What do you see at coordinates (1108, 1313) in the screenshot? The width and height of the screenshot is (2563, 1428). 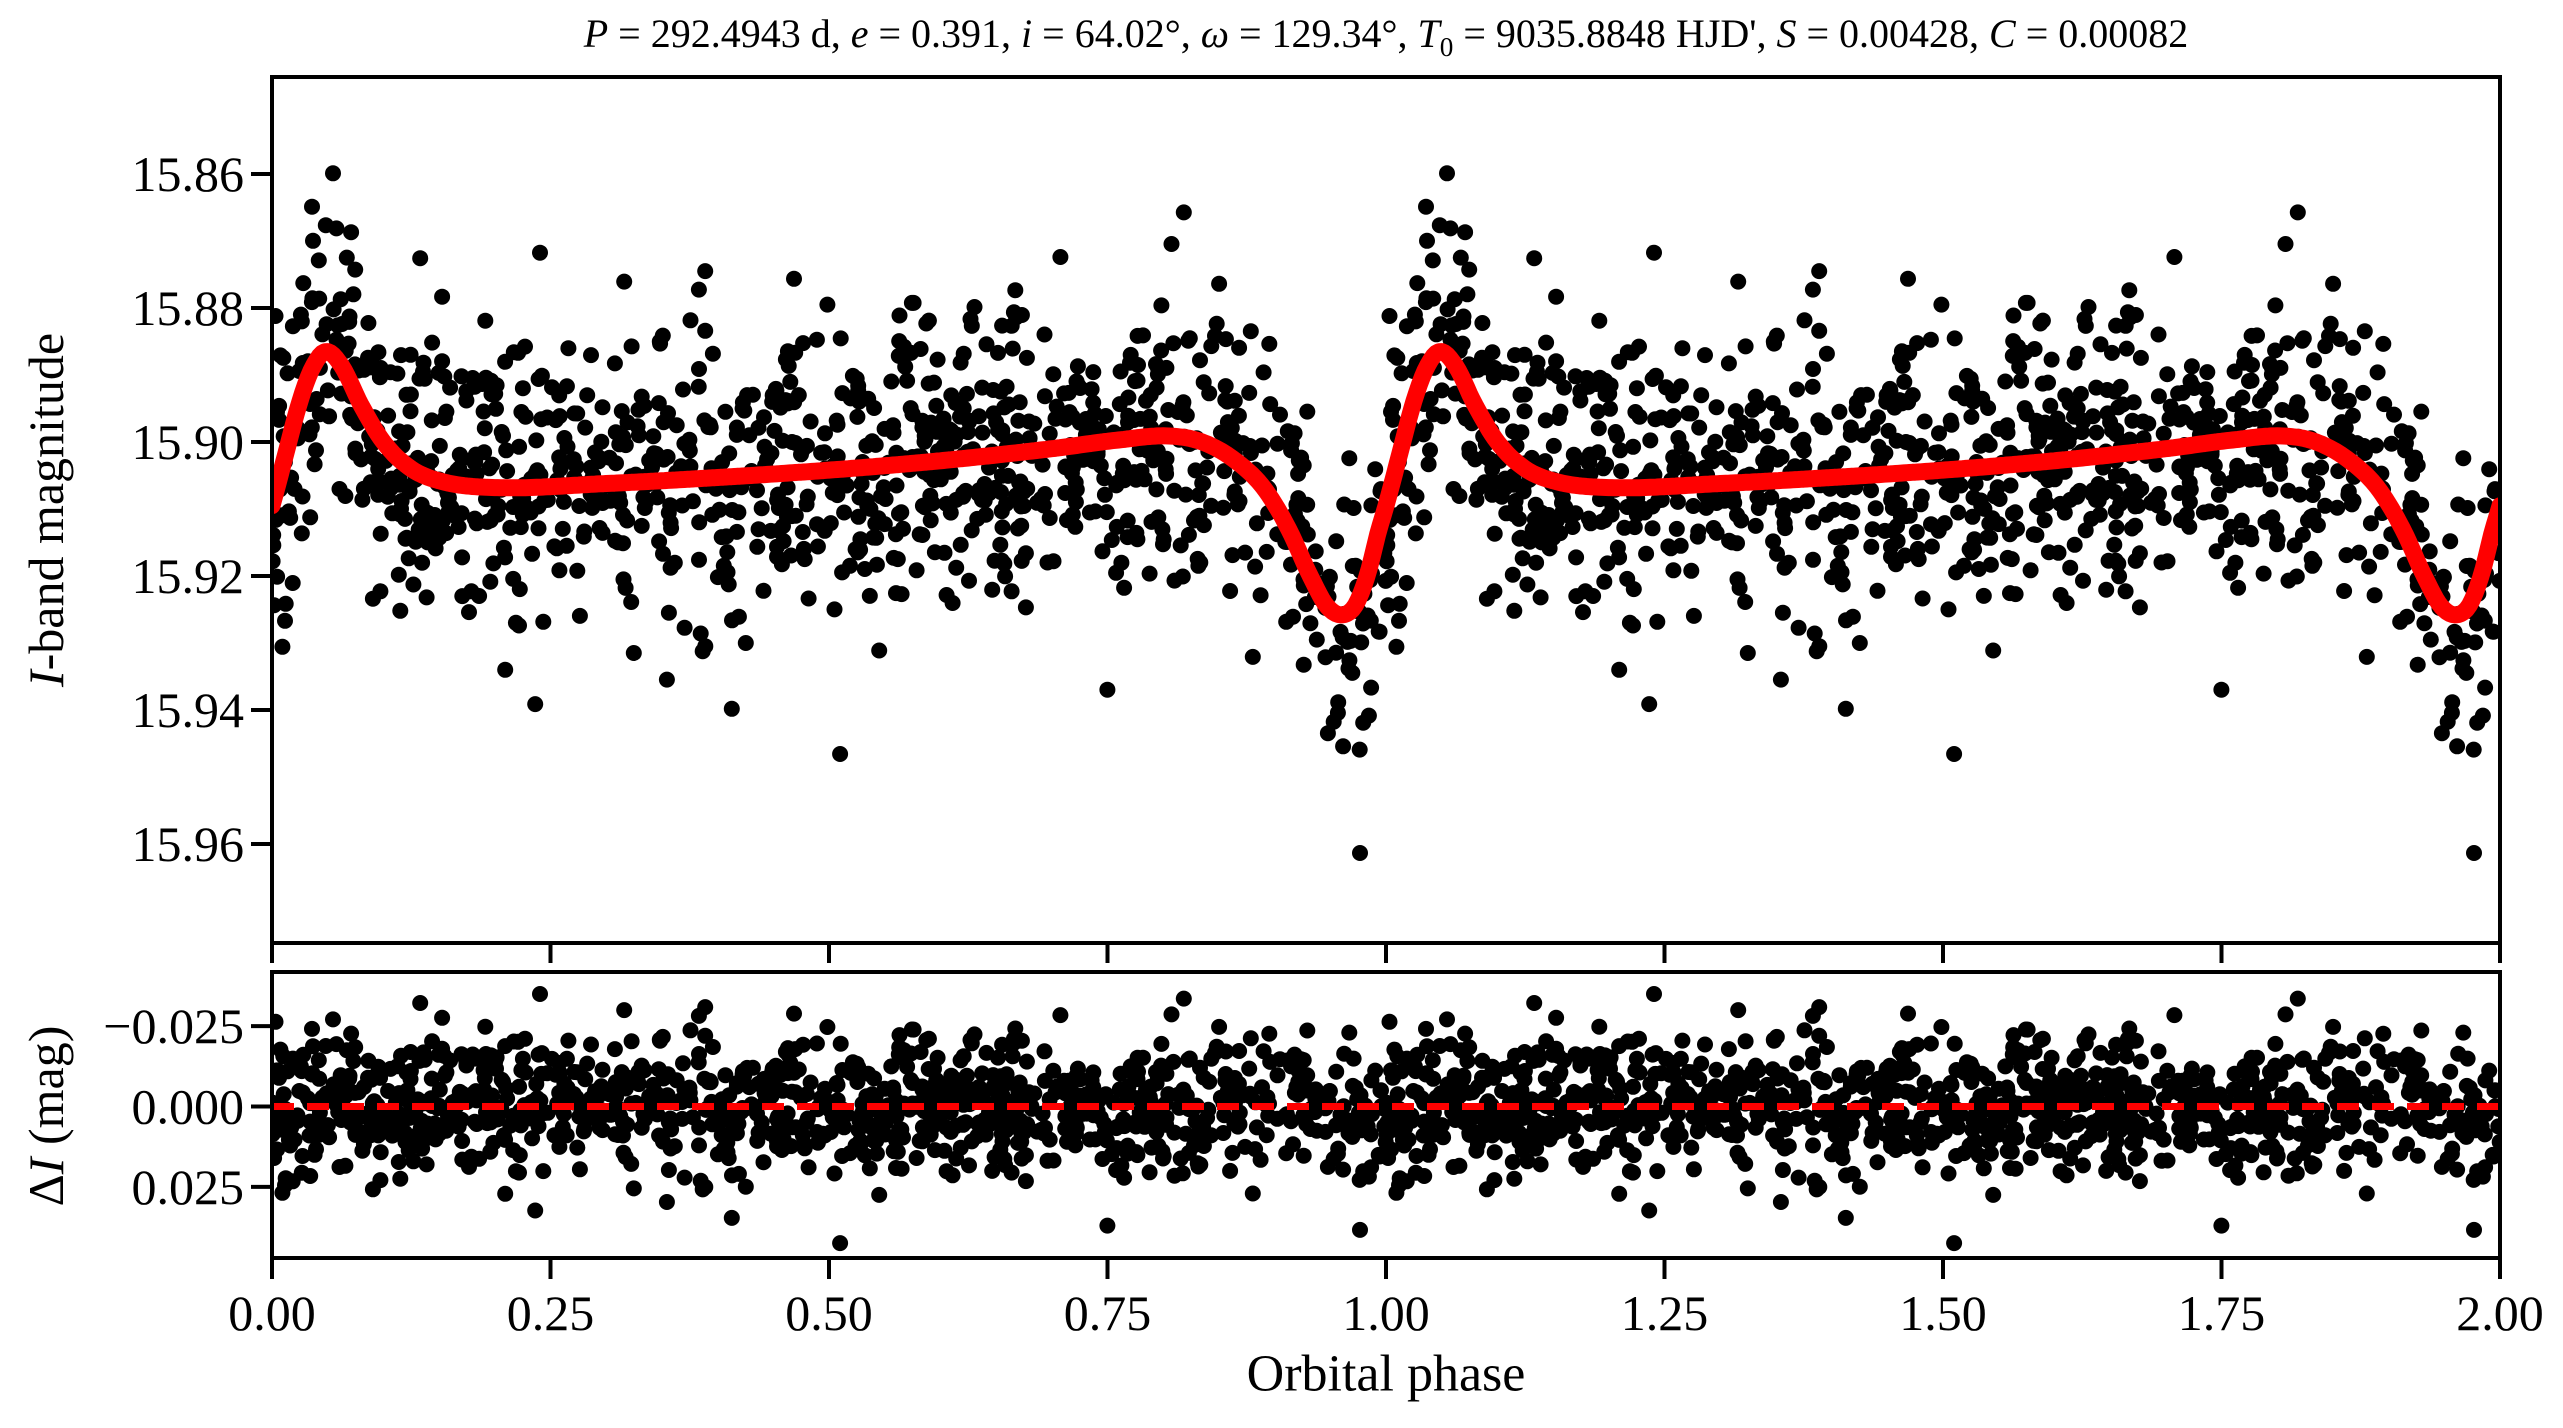 I see `phase-tick-label: 0.75` at bounding box center [1108, 1313].